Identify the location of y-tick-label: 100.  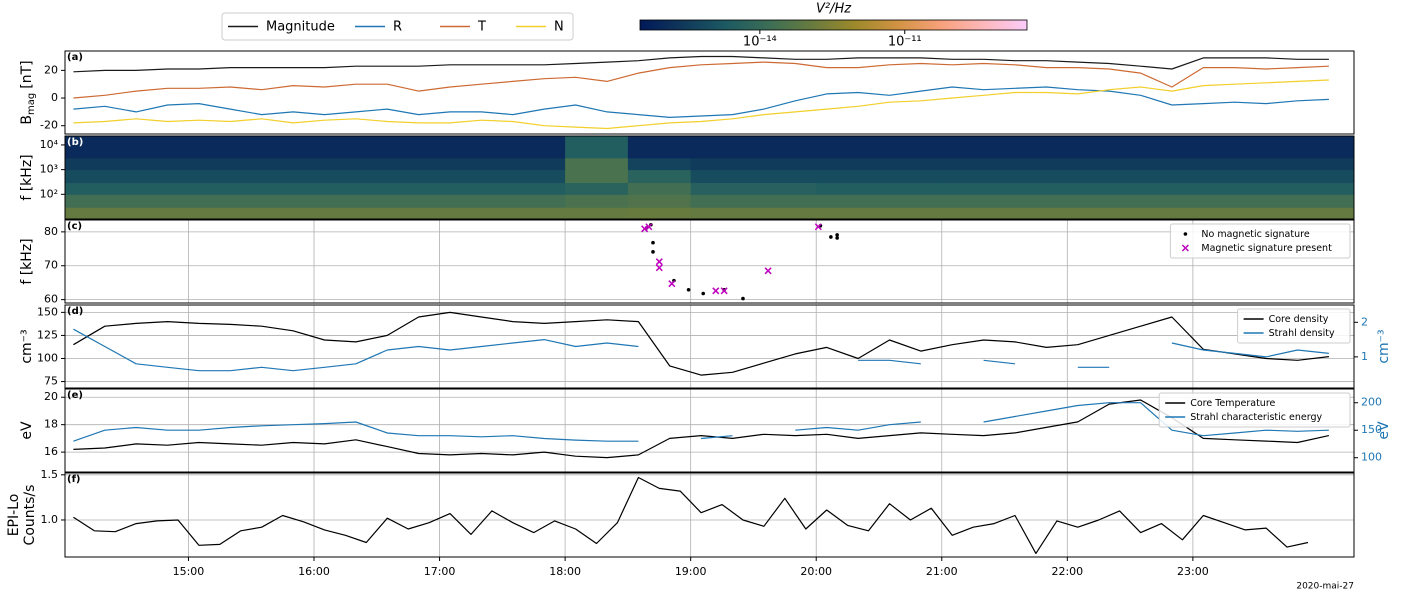
(47, 357).